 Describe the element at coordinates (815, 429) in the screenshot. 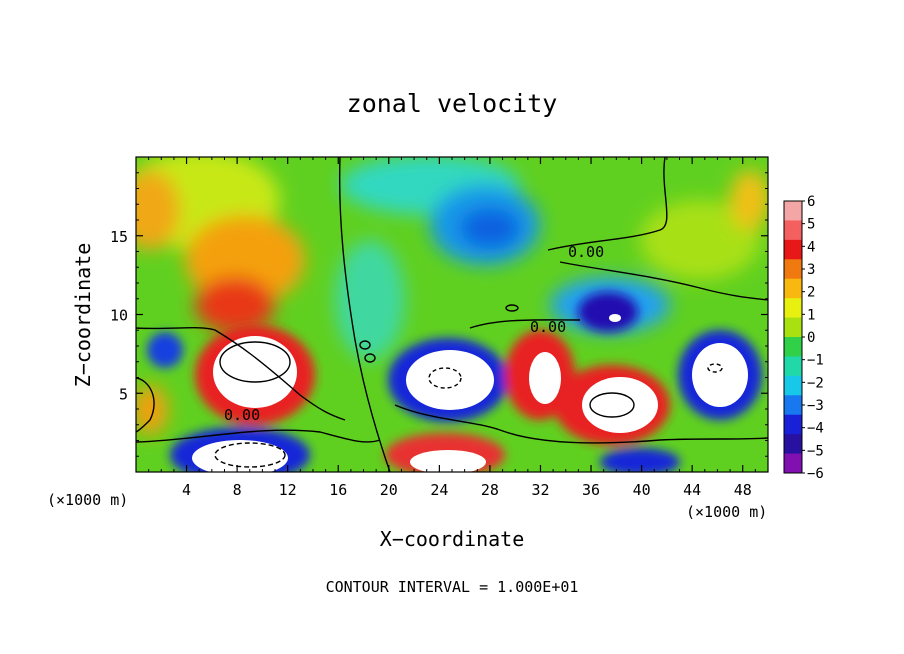

I see `colorbar-label: −4` at that location.